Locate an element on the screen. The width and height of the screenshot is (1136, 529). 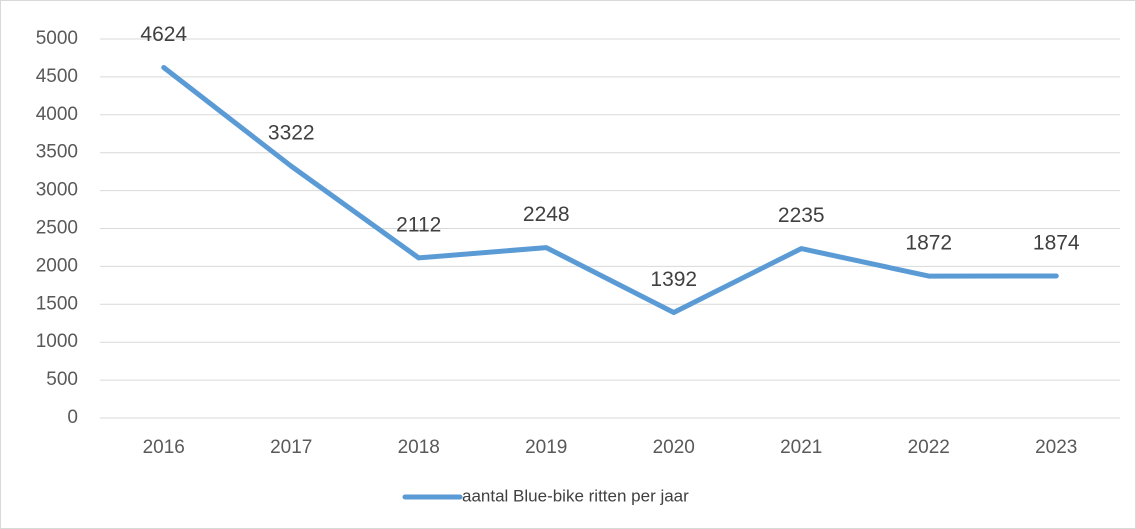
data-label: 2235 is located at coordinates (801, 215).